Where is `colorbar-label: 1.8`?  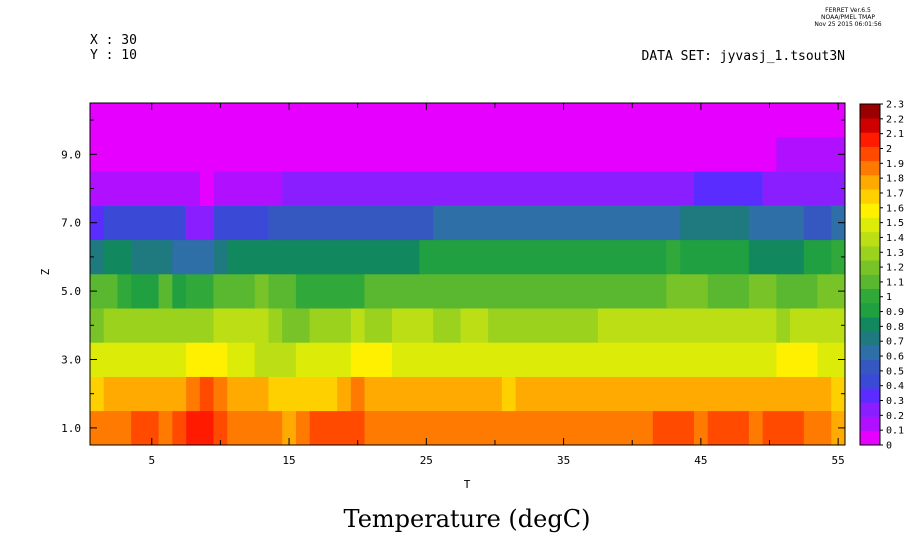 colorbar-label: 1.8 is located at coordinates (895, 179).